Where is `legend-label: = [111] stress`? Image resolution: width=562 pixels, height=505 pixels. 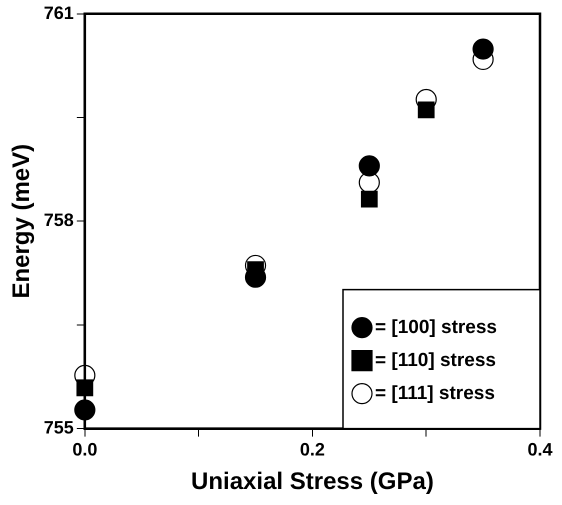 legend-label: = [111] stress is located at coordinates (435, 393).